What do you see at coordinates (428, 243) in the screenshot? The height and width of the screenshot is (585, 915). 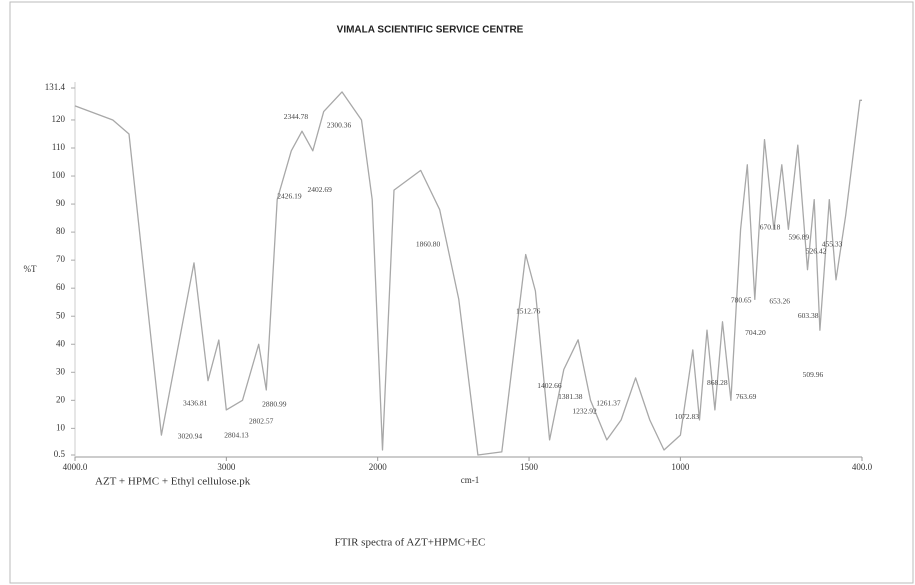 I see `peak-label: 1860.80` at bounding box center [428, 243].